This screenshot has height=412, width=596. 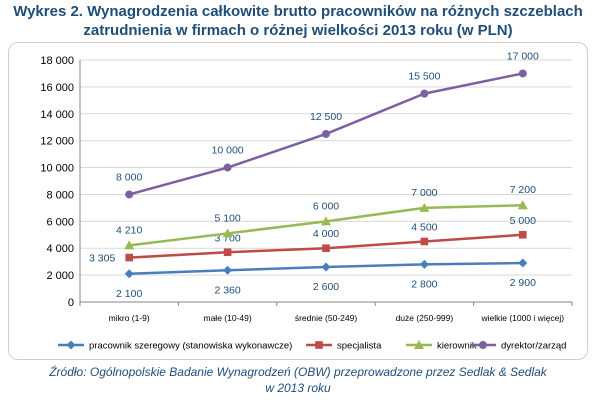 What do you see at coordinates (457, 346) in the screenshot?
I see `legend-label: kierownik` at bounding box center [457, 346].